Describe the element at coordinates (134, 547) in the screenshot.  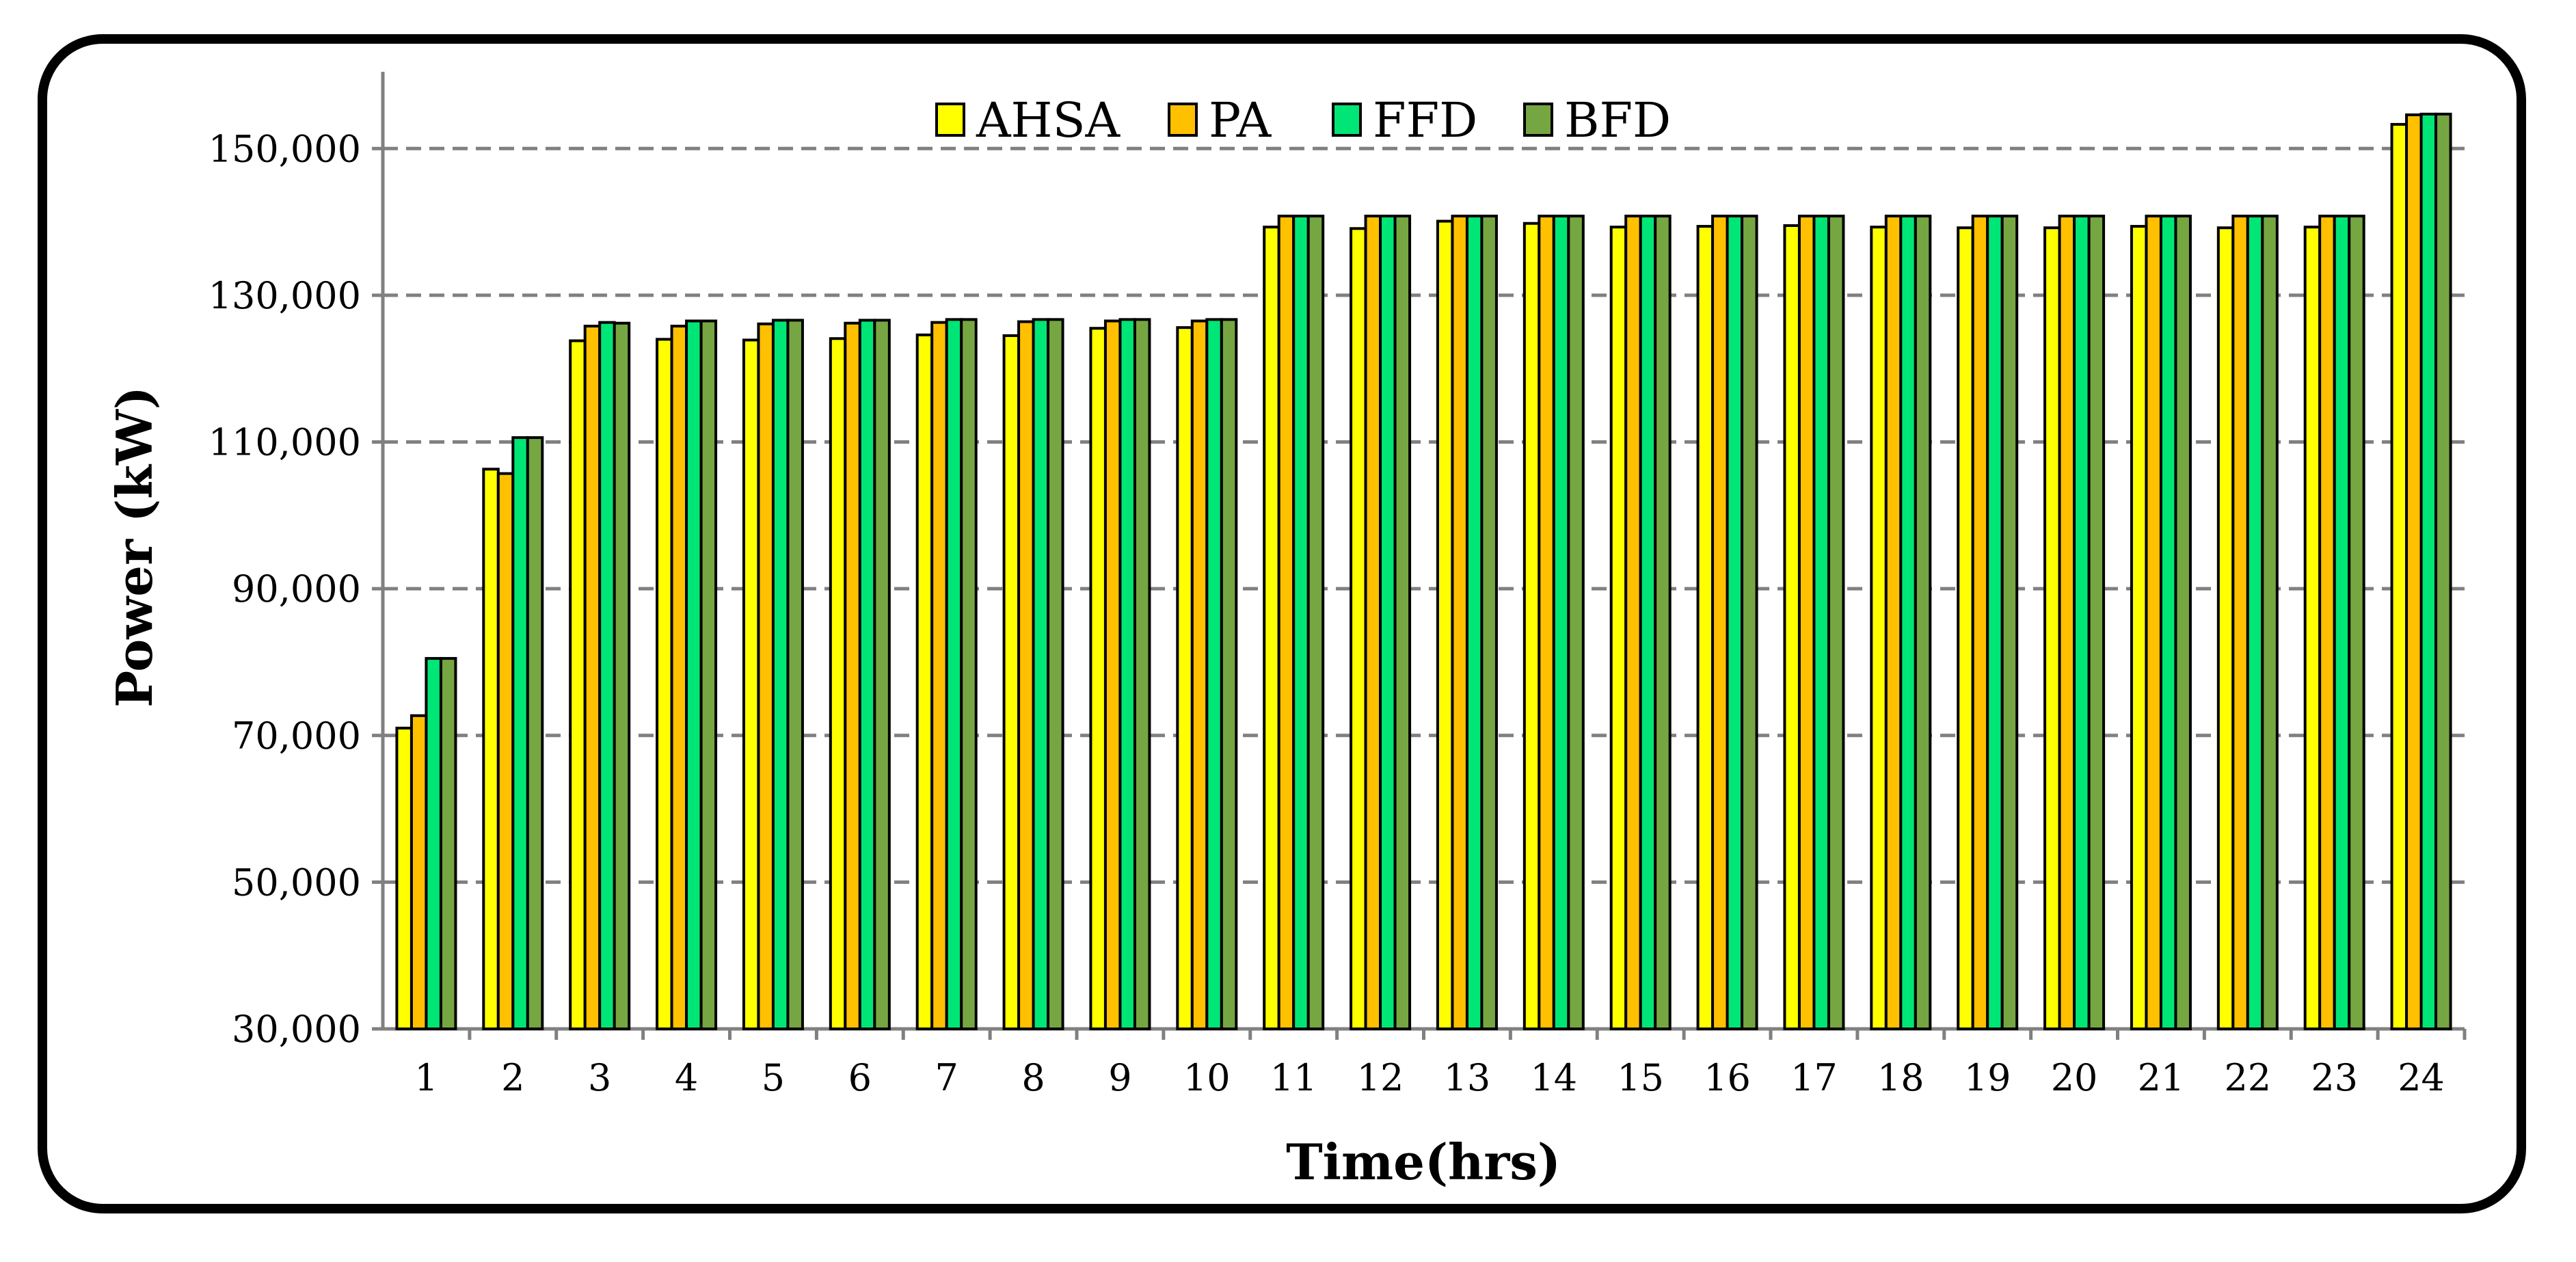
I see `y-axis-title: Power (kW)` at that location.